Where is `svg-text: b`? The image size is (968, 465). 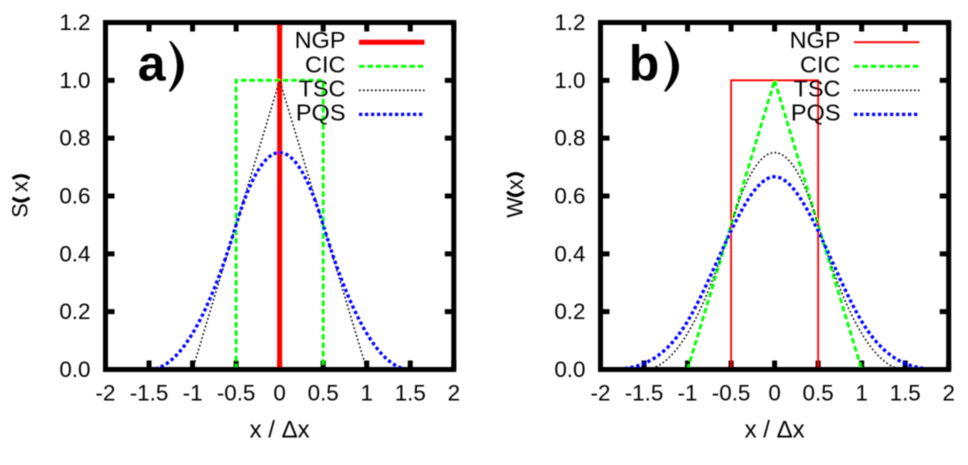 svg-text: b is located at coordinates (644, 64).